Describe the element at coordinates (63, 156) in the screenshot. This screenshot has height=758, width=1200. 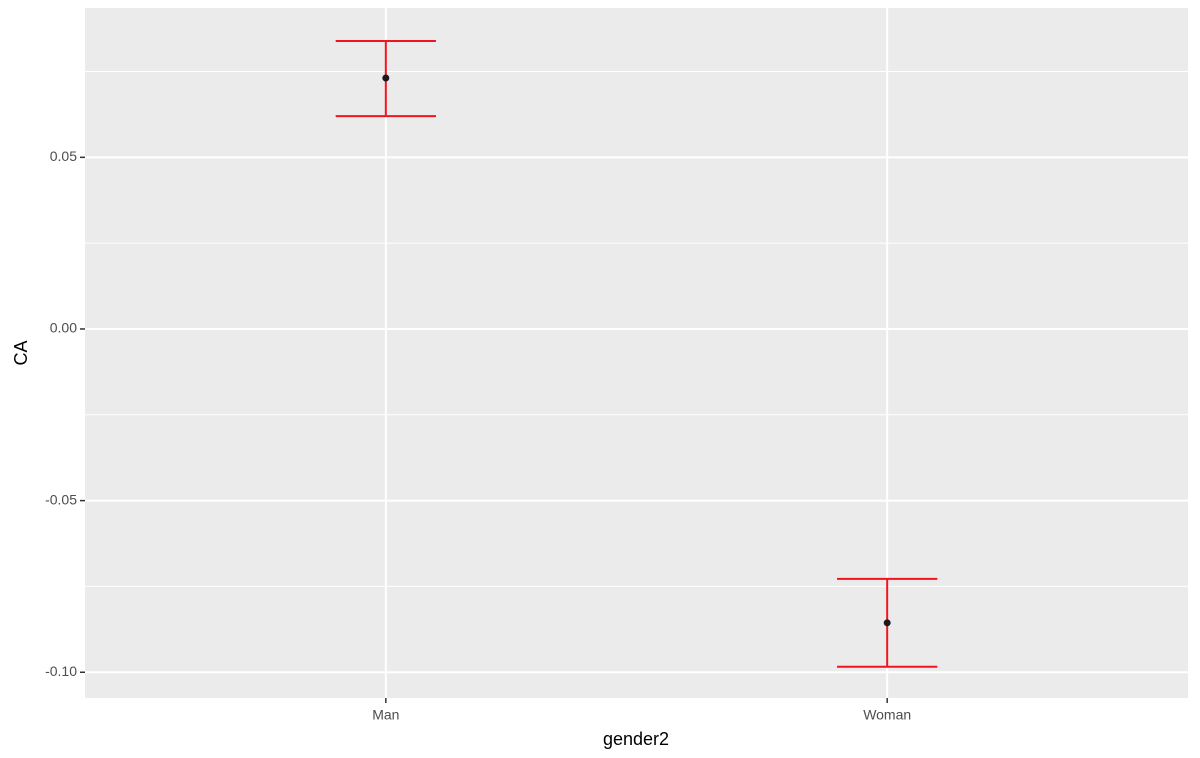
I see `y-tick-label: 0.05` at that location.